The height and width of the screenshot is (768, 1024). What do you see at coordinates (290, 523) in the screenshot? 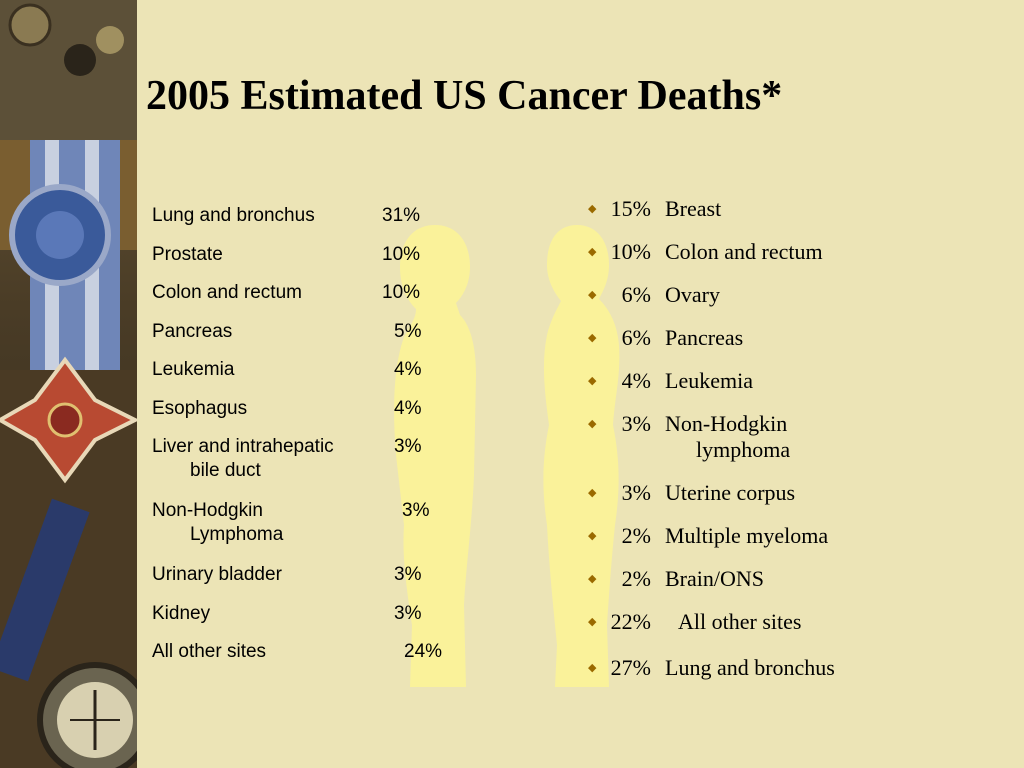
I see `list-item-non-hodgkin: Non-Hodgkin 3% Lymphoma` at bounding box center [290, 523].